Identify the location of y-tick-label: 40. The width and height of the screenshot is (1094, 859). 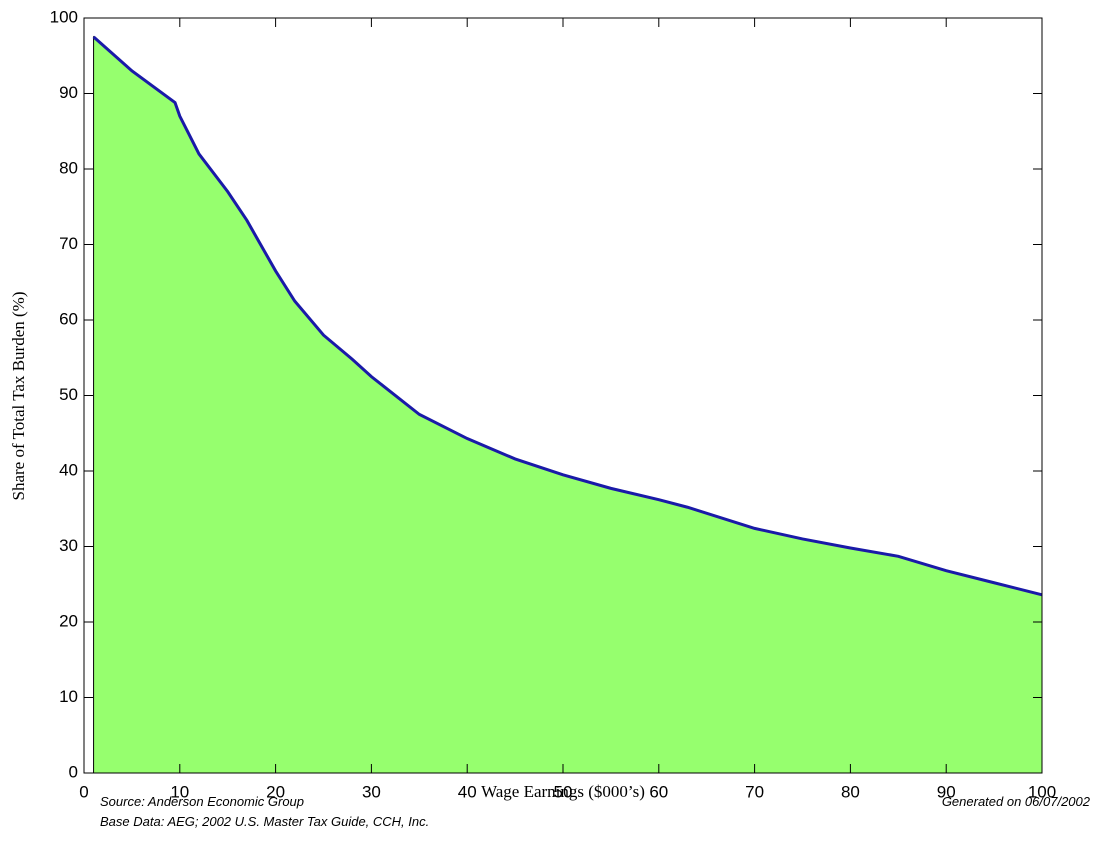
(68, 469).